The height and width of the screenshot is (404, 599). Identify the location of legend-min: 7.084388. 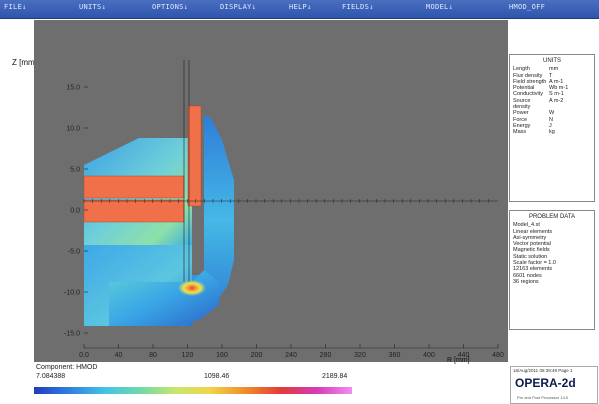
(51, 376).